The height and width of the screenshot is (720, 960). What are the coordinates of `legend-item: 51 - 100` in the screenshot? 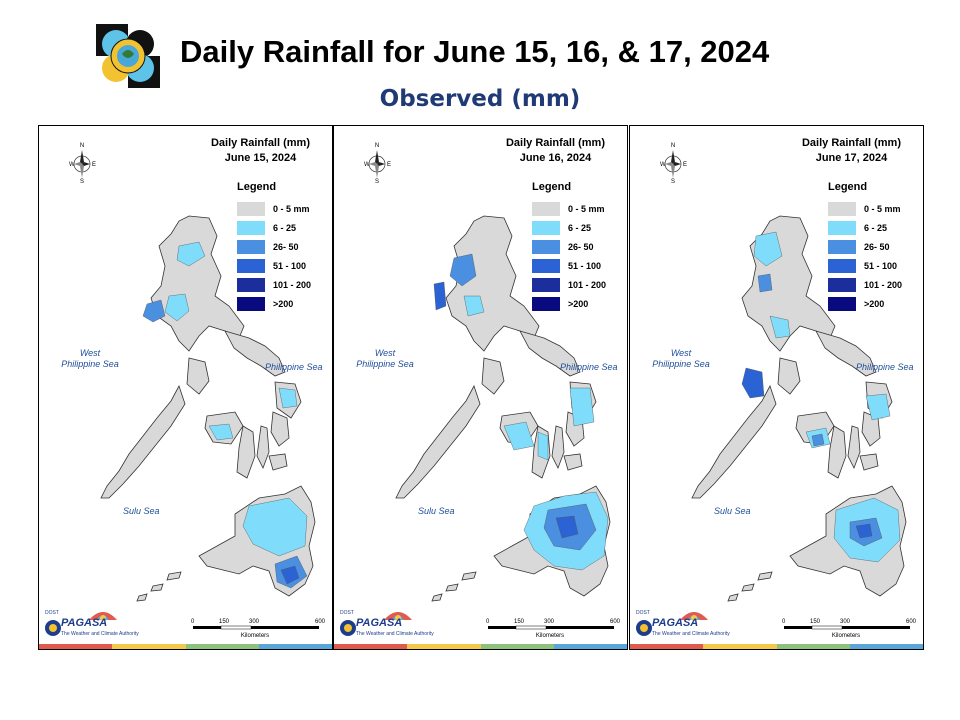 It's located at (274, 265).